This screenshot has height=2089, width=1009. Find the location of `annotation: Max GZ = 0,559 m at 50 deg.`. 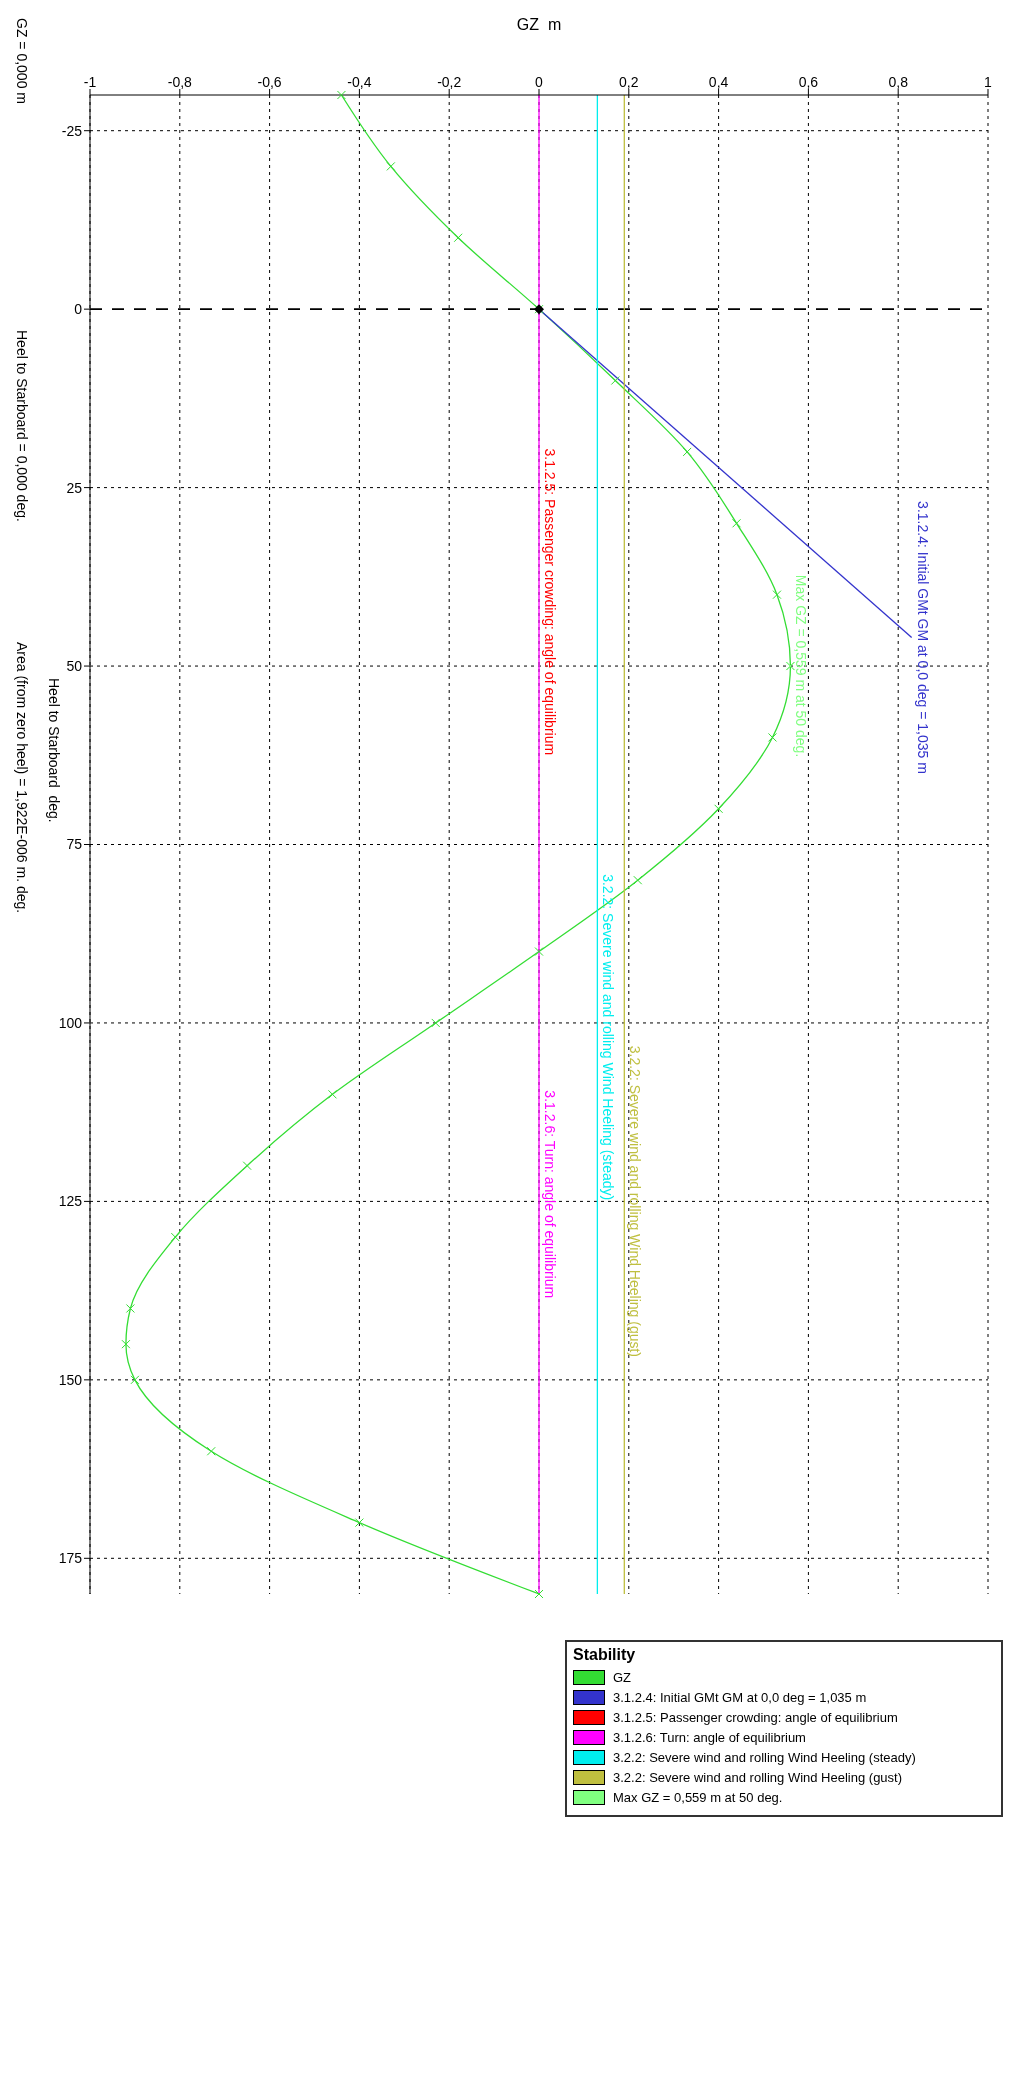

annotation: Max GZ = 0,559 m at 50 deg. is located at coordinates (800, 666).